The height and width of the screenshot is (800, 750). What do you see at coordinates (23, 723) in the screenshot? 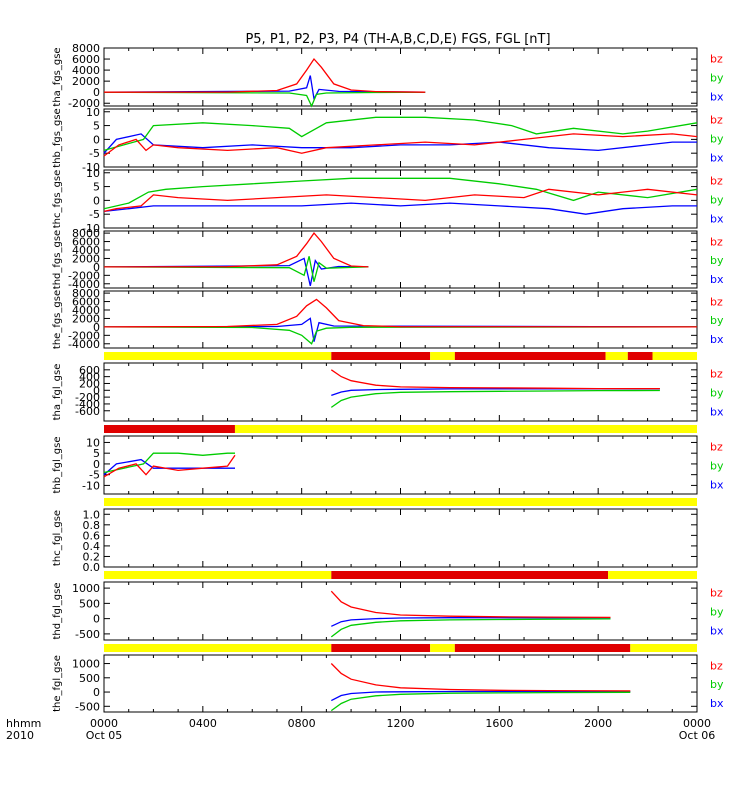
I see `x-axis-label-hhmm: hhmm` at bounding box center [23, 723].